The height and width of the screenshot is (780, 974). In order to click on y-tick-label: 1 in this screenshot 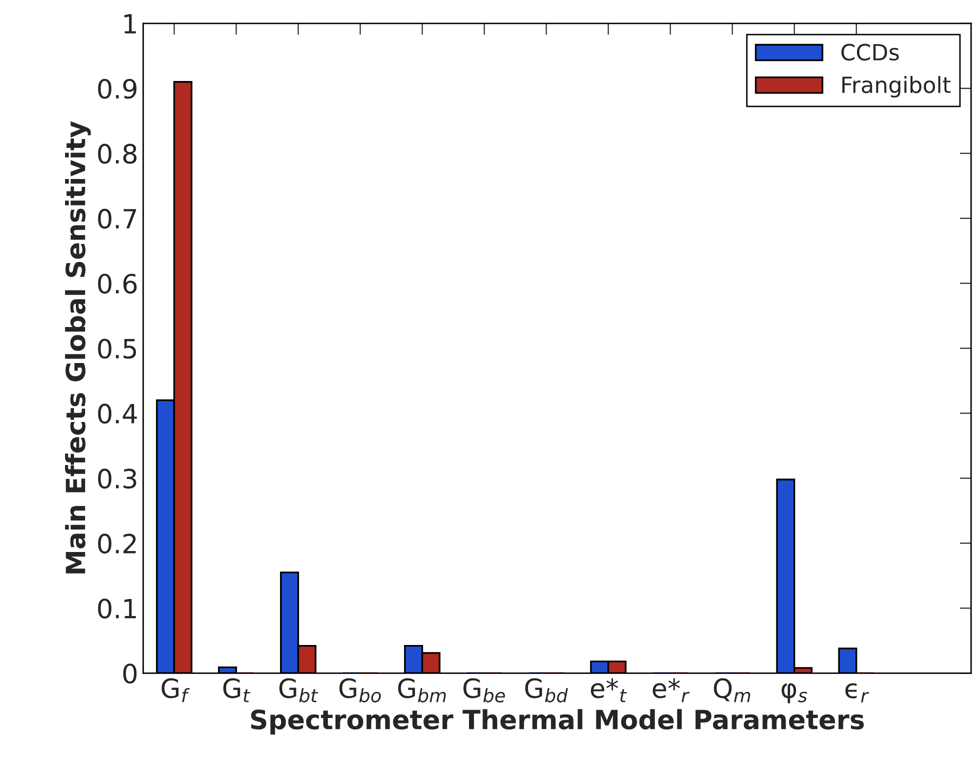, I will do `click(130, 24)`.